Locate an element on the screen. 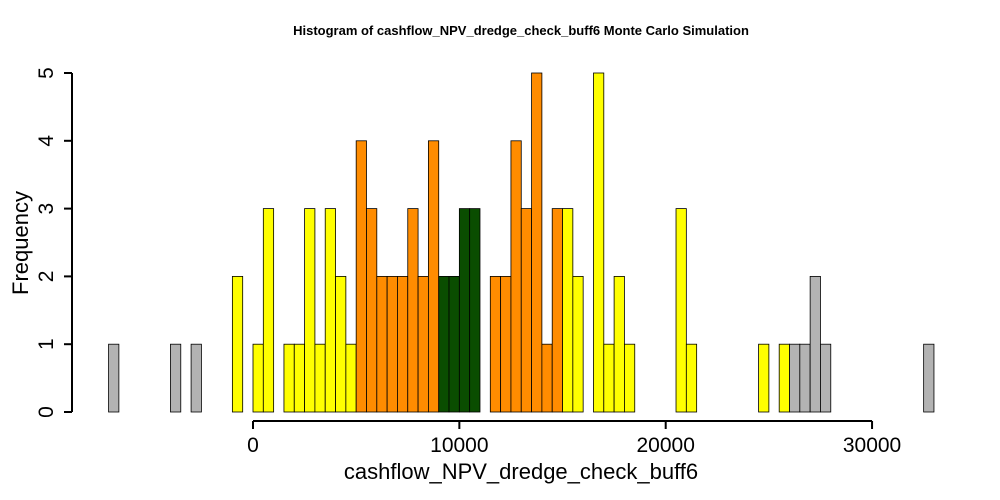 This screenshot has width=1000, height=500. y-axis: 0 1 2 3 4 5 is located at coordinates (54, 242).